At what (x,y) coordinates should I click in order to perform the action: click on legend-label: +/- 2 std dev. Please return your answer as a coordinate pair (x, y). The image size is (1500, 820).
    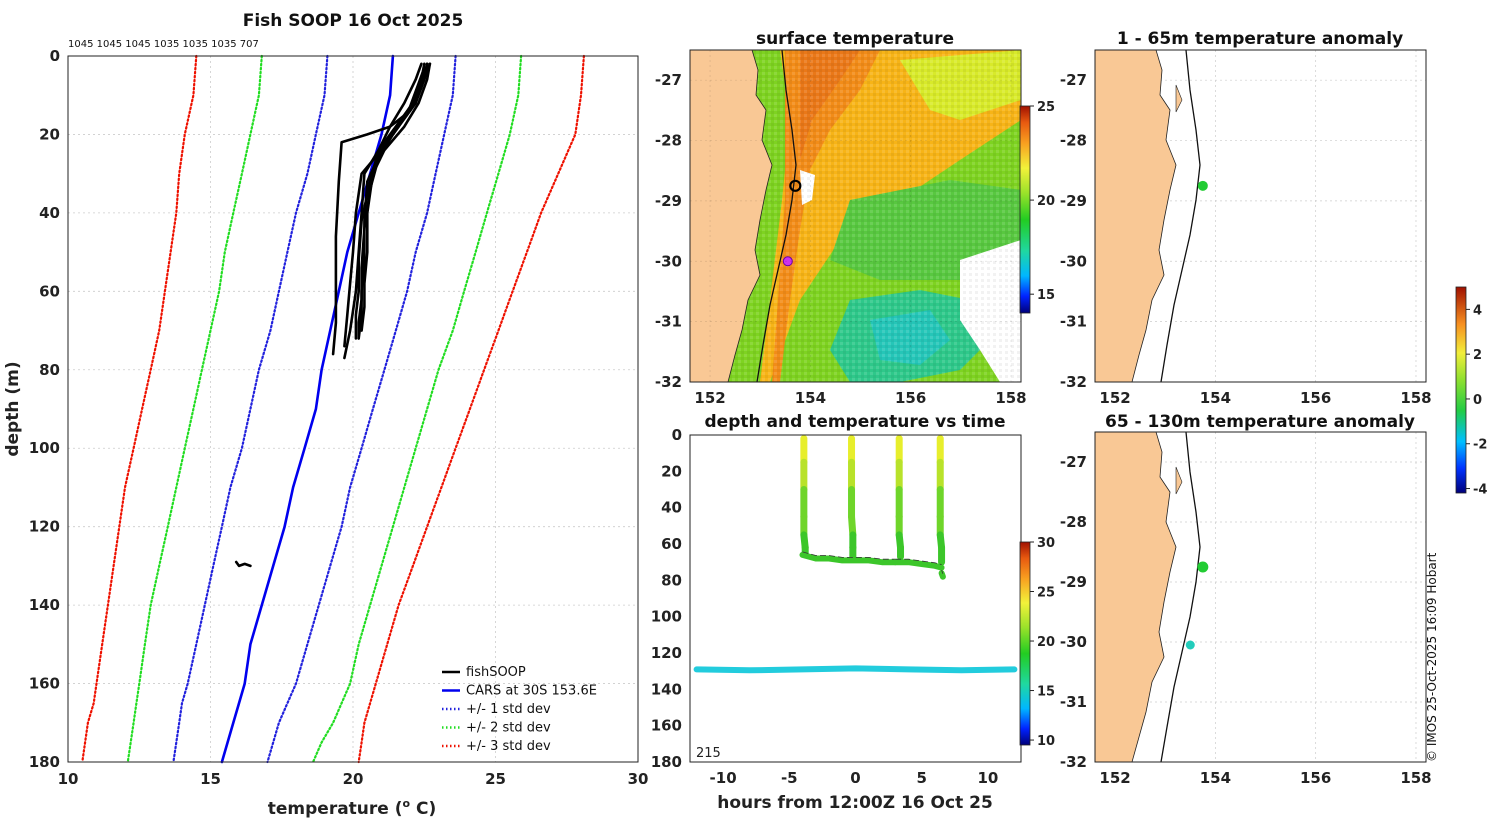
    Looking at the image, I should click on (508, 728).